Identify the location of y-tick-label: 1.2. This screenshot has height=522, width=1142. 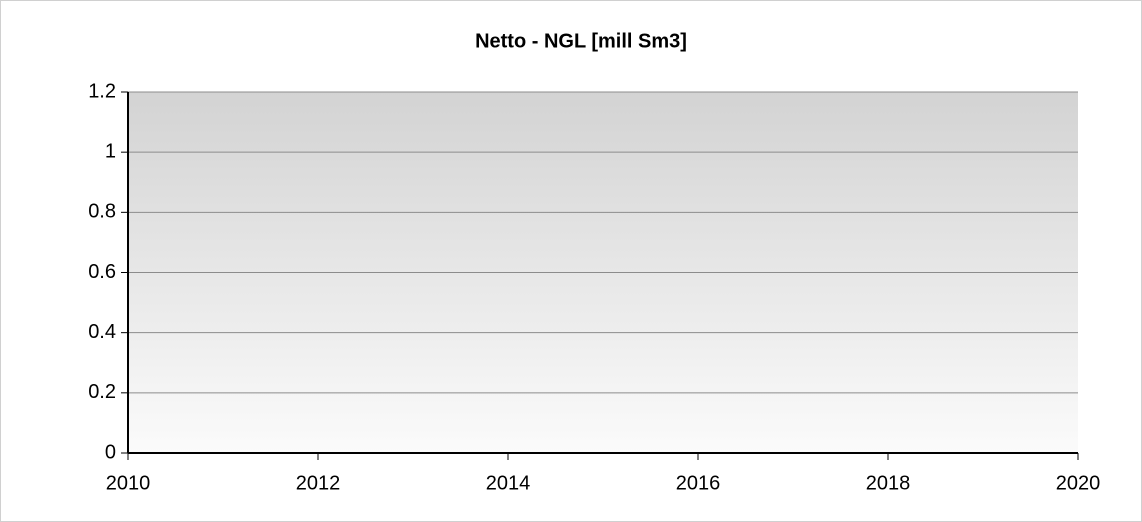
(102, 91).